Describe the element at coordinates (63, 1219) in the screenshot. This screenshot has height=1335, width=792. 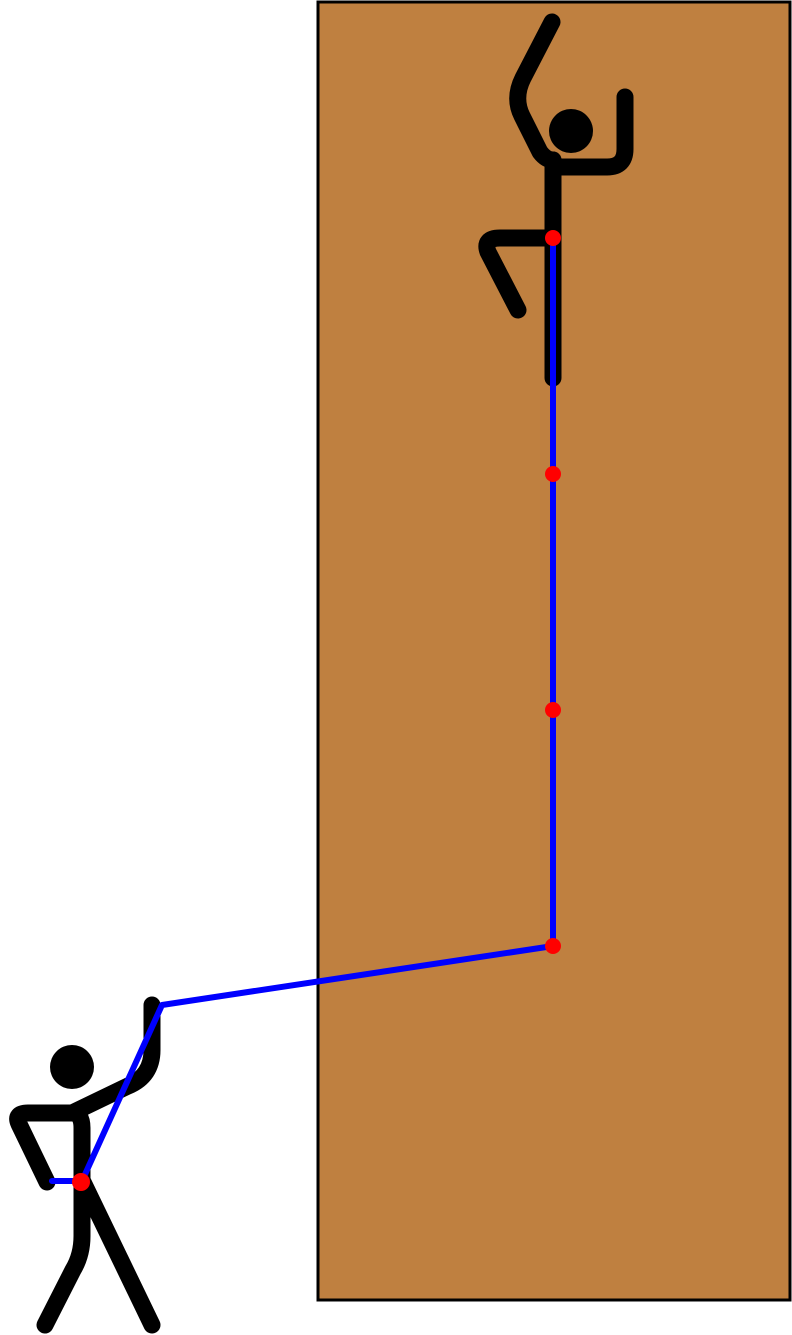
I see `belayer-torso` at that location.